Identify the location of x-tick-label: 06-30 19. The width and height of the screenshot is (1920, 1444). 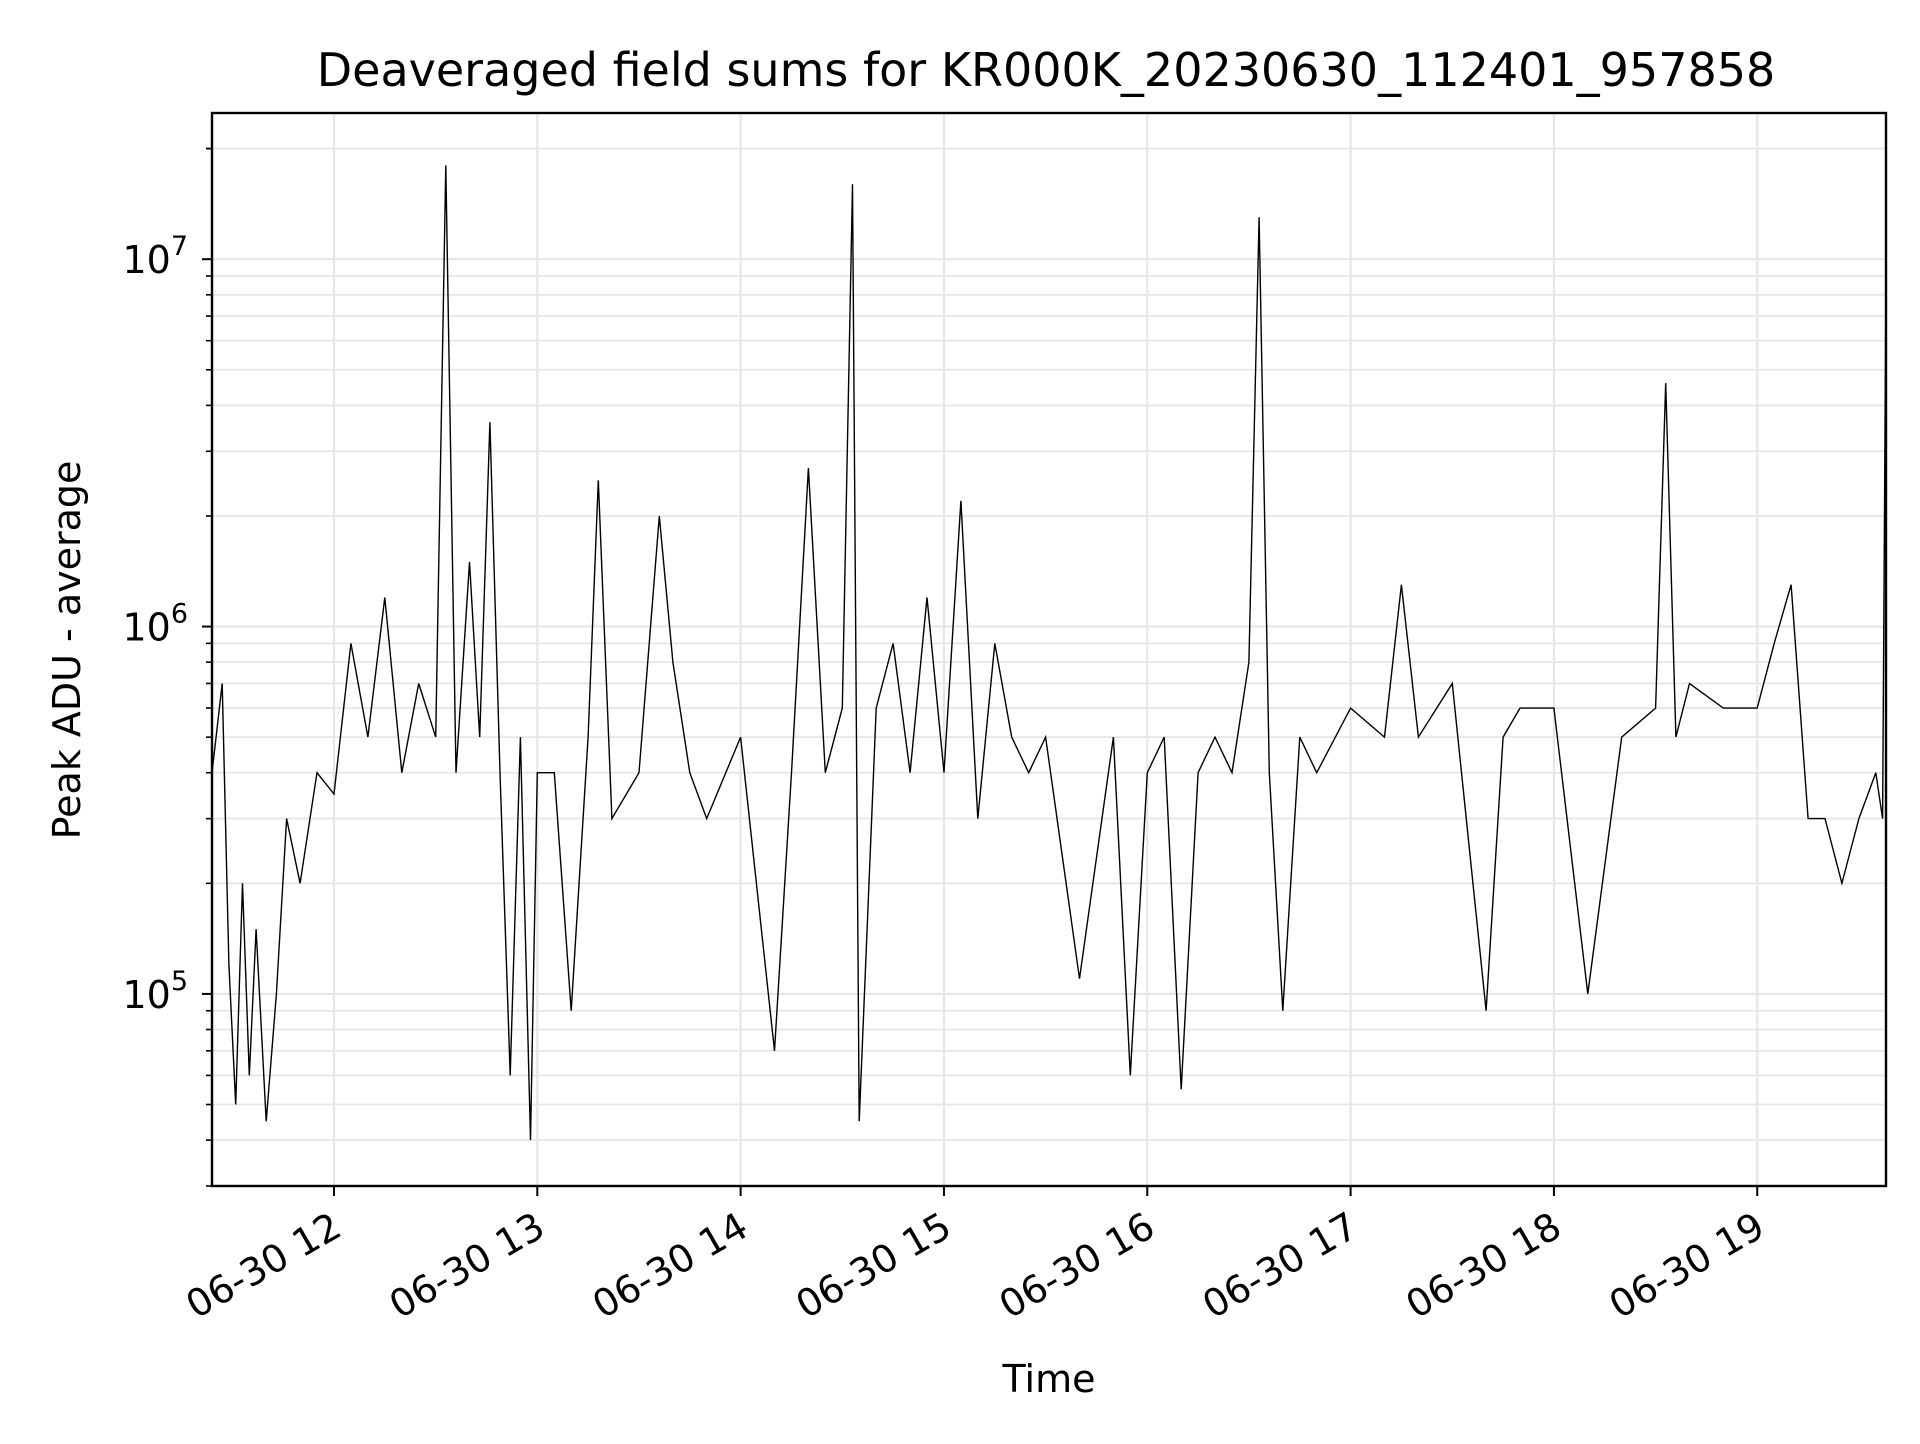
(1687, 1266).